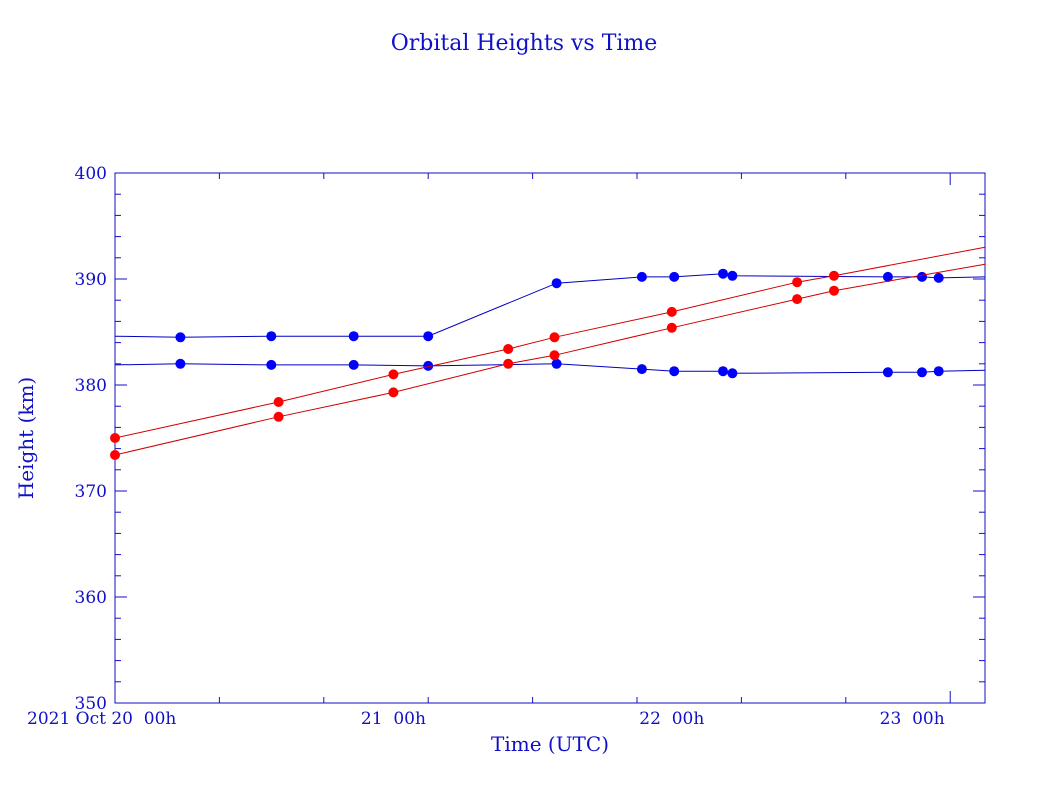 This screenshot has height=790, width=1046. Describe the element at coordinates (91, 492) in the screenshot. I see `y-tick-label: 370` at that location.